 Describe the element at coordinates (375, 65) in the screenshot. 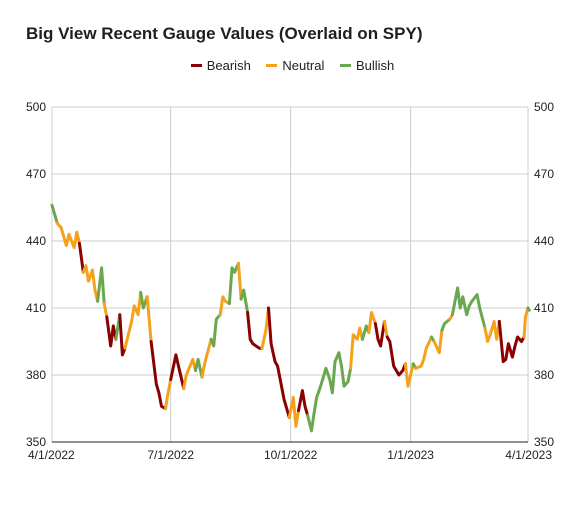

I see `legend-label-bullish: Bullish` at that location.